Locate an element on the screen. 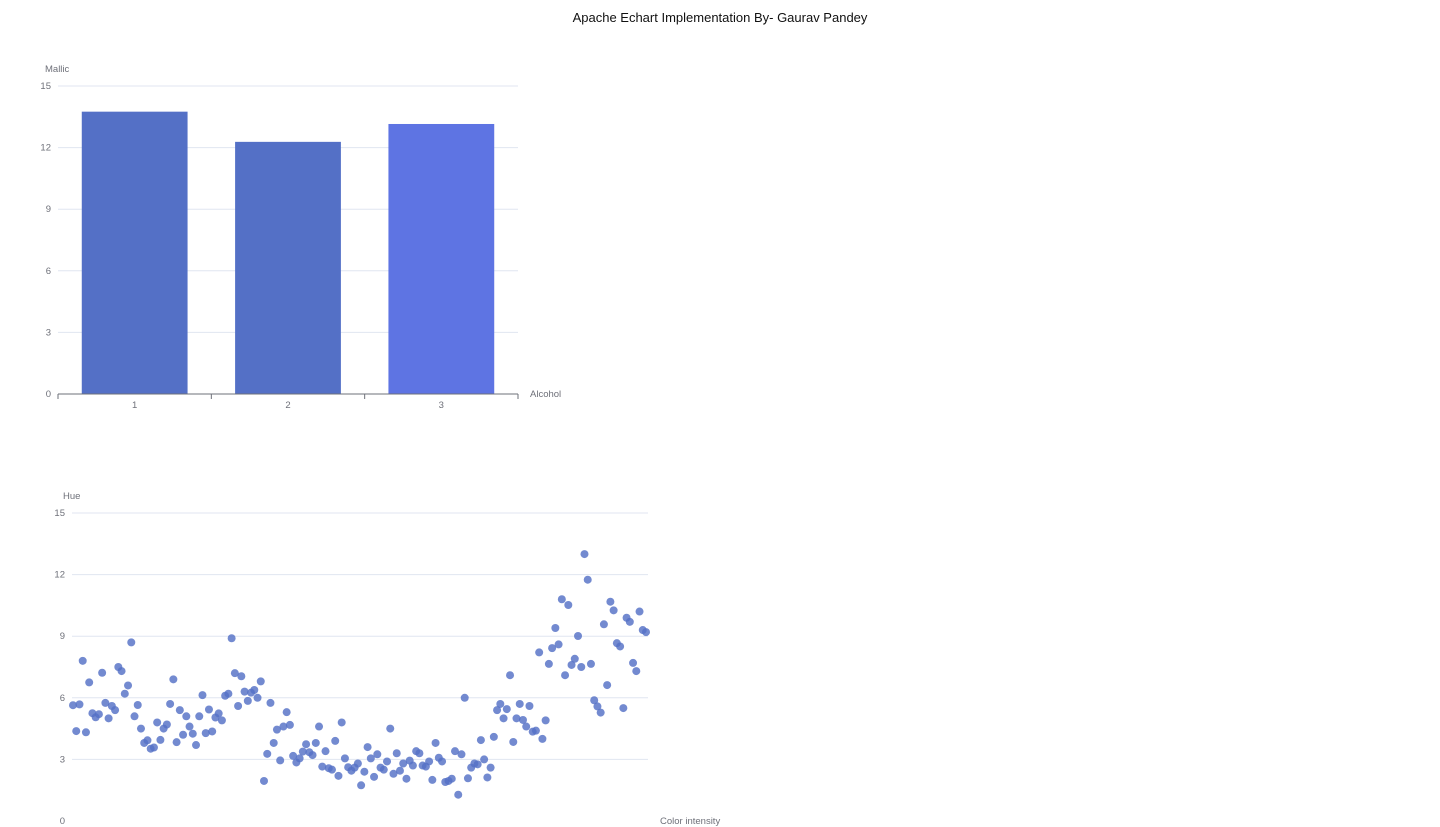  y-axis-title: Mallic is located at coordinates (57, 69).